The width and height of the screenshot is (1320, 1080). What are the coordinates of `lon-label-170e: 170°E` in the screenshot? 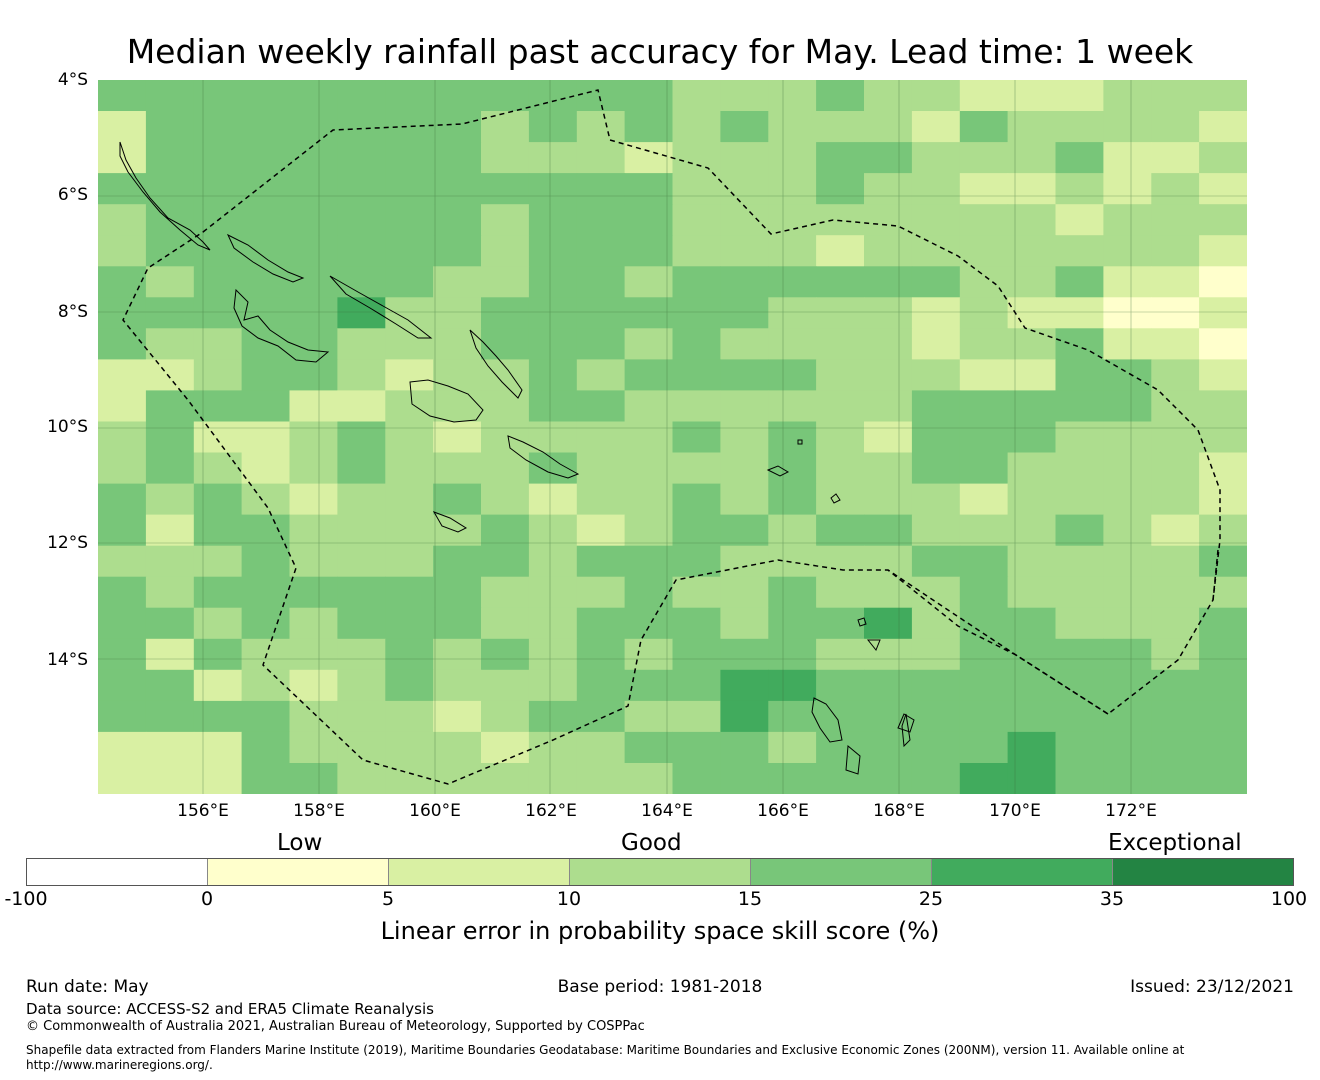 It's located at (1015, 811).